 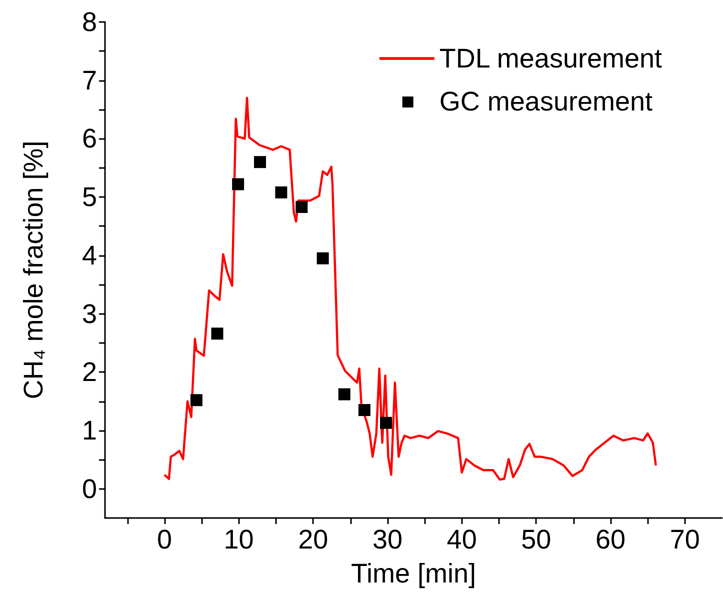 I want to click on x-tick-label: 30, so click(x=387, y=539).